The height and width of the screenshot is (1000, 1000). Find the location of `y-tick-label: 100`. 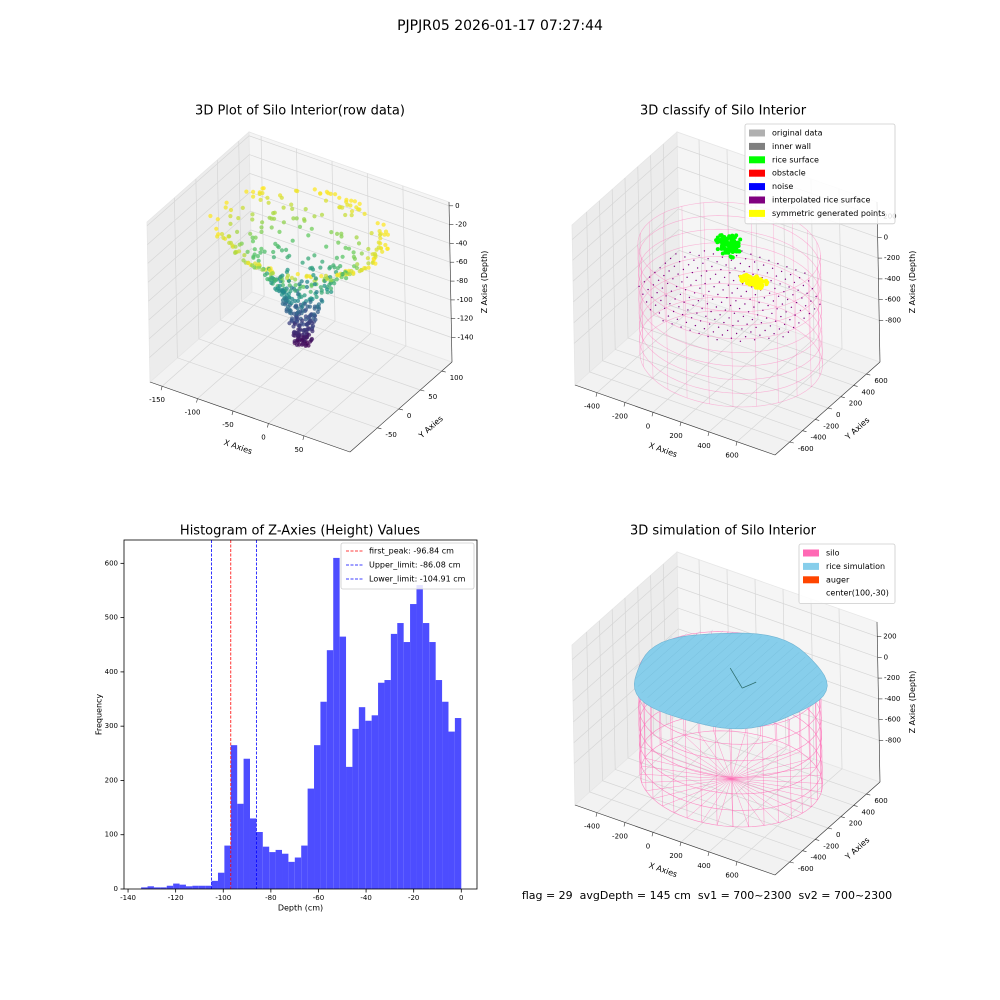

y-tick-label: 100 is located at coordinates (456, 378).